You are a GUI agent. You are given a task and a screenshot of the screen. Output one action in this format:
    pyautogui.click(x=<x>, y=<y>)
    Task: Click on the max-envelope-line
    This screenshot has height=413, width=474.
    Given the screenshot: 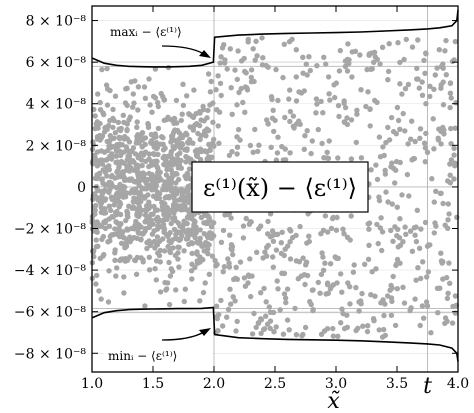 What is the action you would take?
    pyautogui.click(x=275, y=39)
    